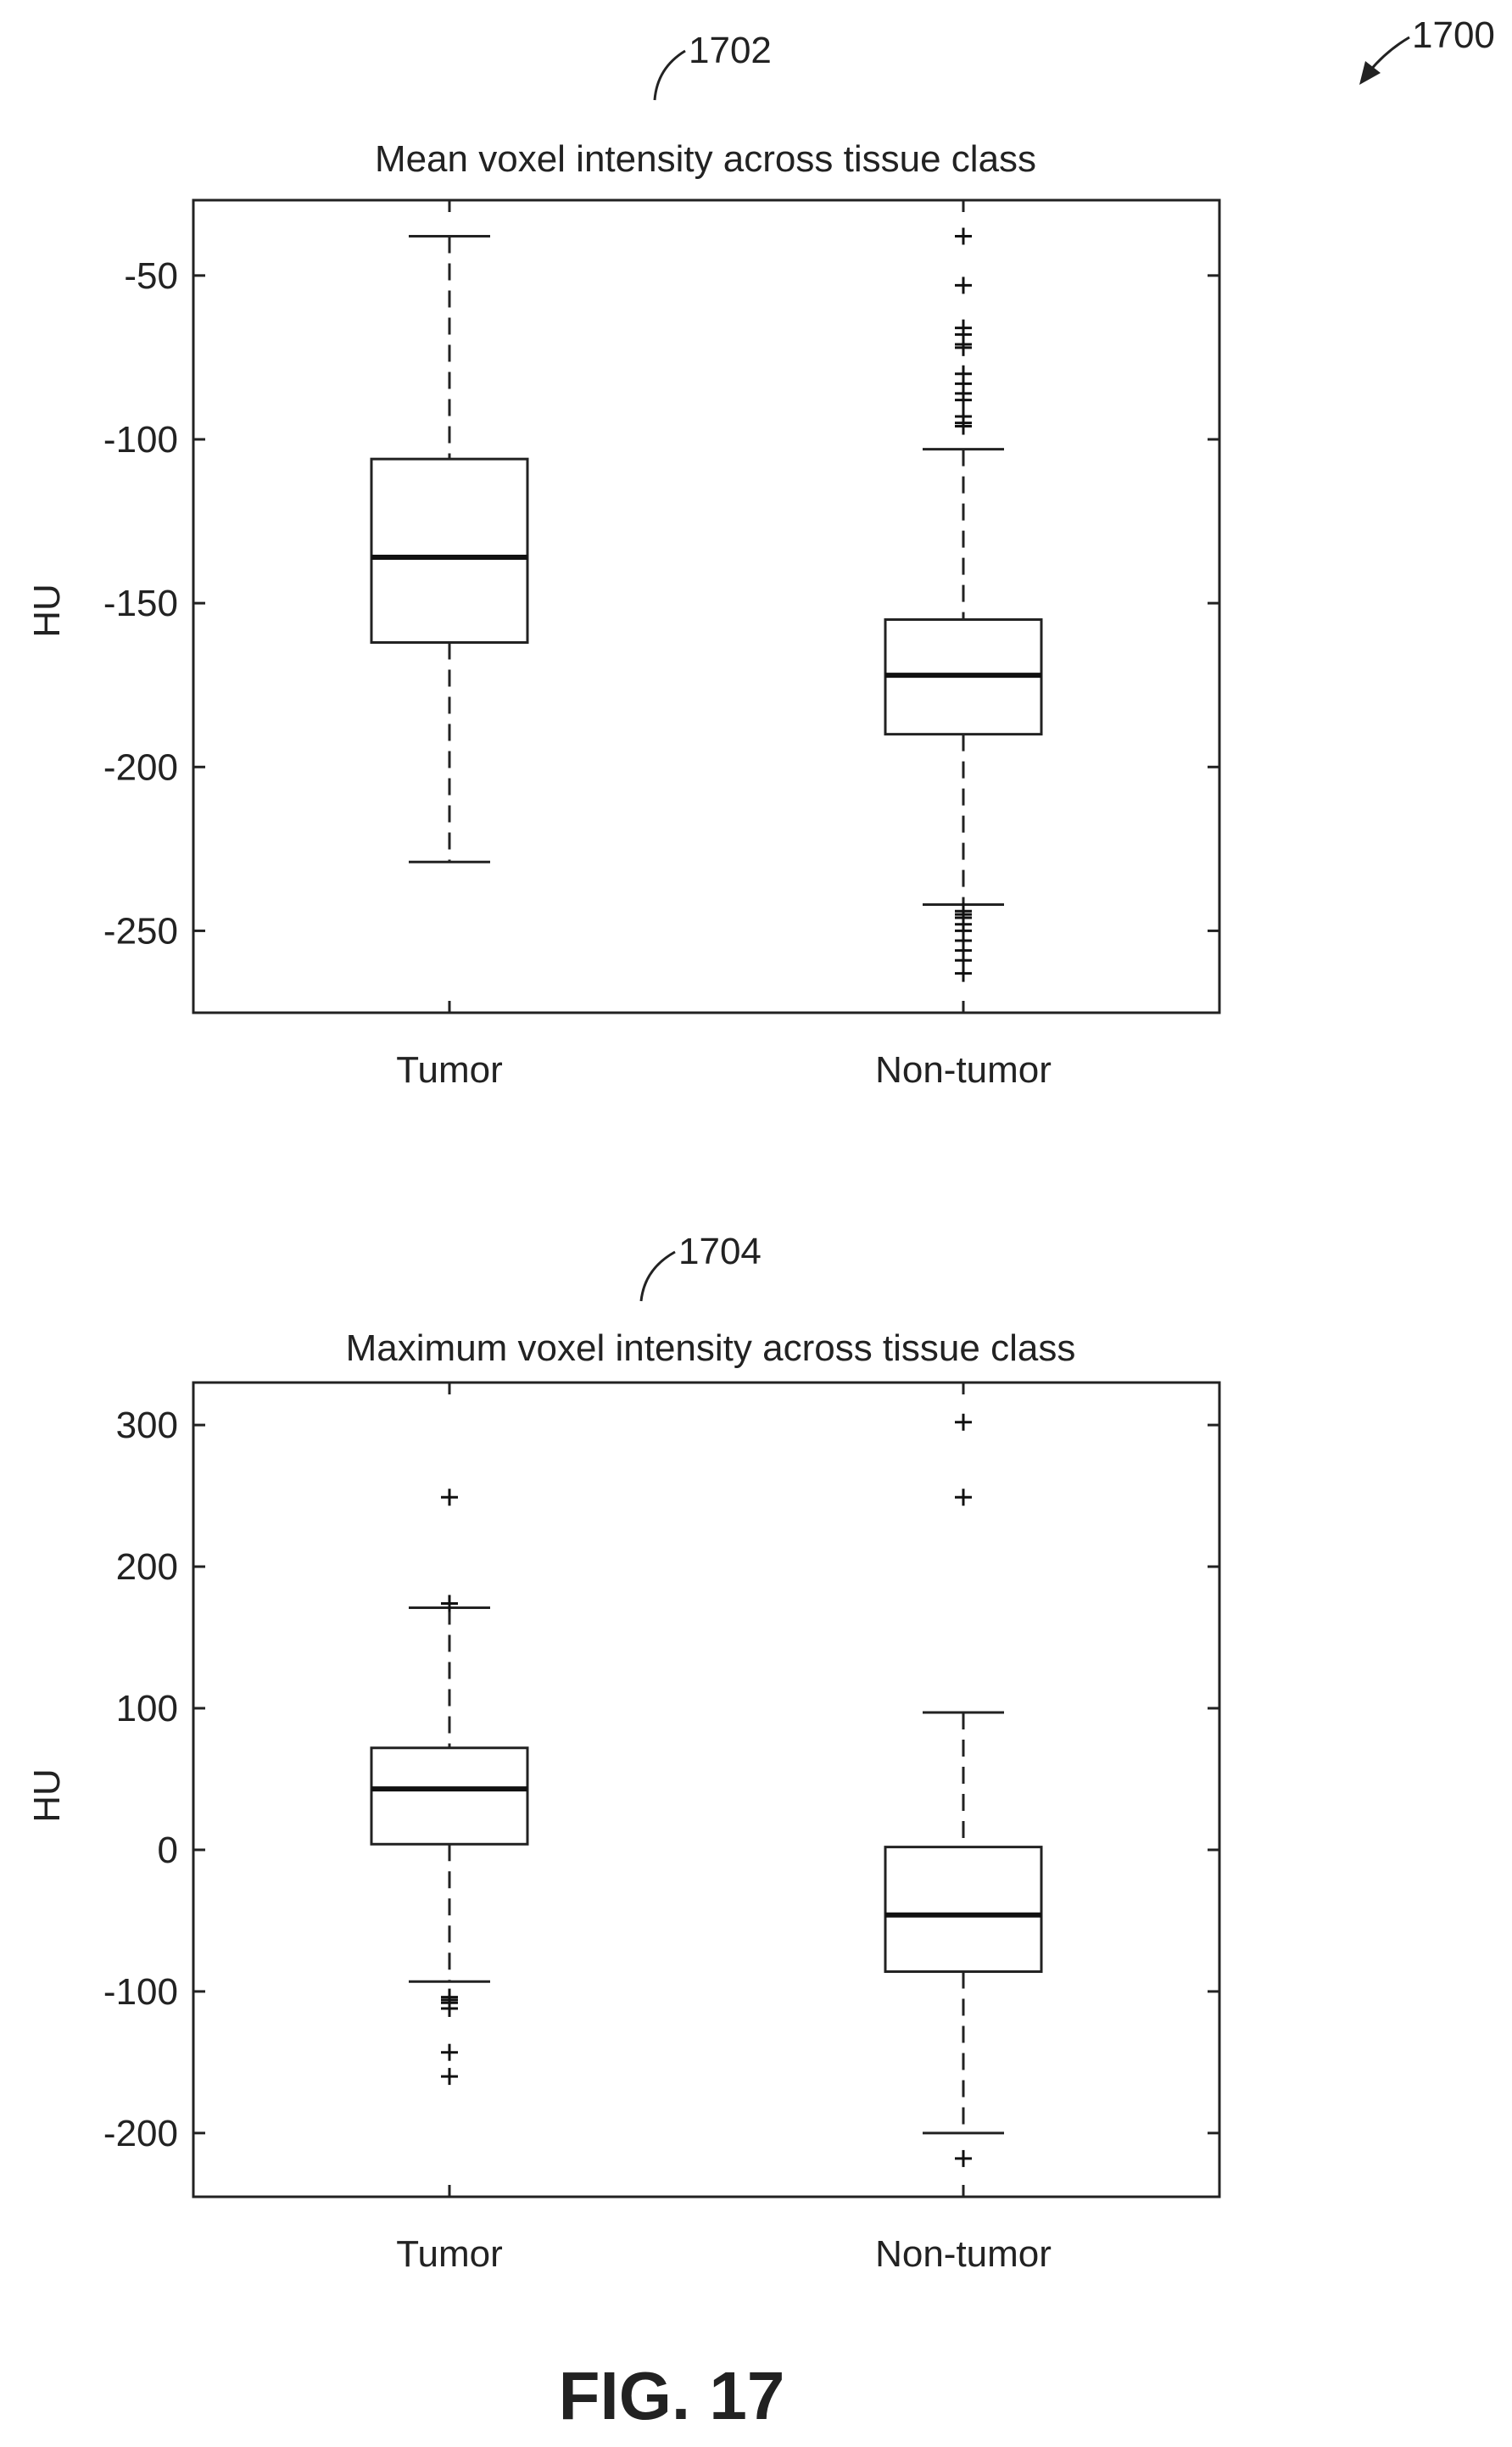  What do you see at coordinates (140, 1779) in the screenshot?
I see `y-tick-labels: -200 -100 0 100 200 300` at bounding box center [140, 1779].